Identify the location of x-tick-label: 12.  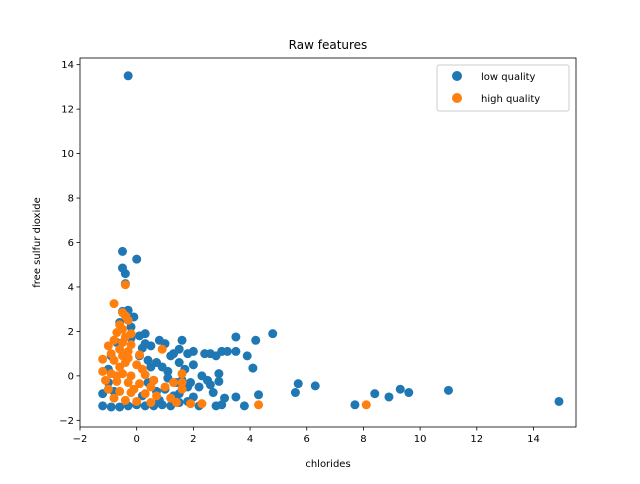
(476, 439).